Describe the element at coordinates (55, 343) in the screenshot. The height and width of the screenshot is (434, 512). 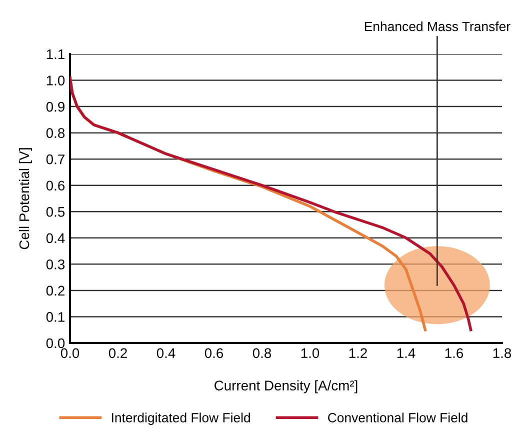
I see `y-tick-label: 0.0` at that location.